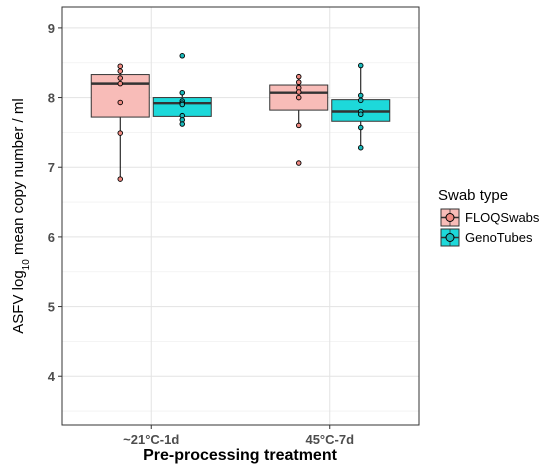 The height and width of the screenshot is (467, 550). What do you see at coordinates (120, 96) in the screenshot?
I see `box` at bounding box center [120, 96].